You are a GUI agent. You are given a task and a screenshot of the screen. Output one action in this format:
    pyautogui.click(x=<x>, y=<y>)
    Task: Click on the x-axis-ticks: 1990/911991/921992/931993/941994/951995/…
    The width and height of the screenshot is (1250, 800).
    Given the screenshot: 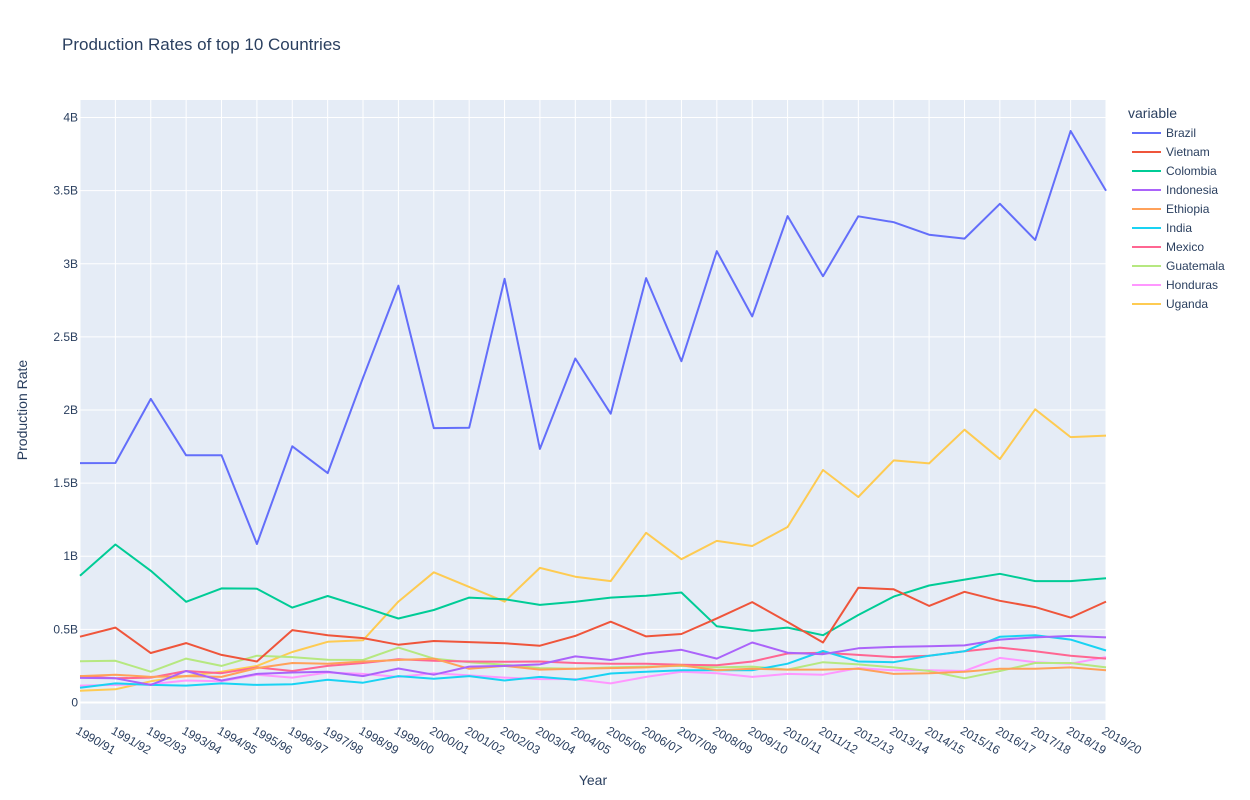 What is the action you would take?
    pyautogui.click(x=609, y=740)
    